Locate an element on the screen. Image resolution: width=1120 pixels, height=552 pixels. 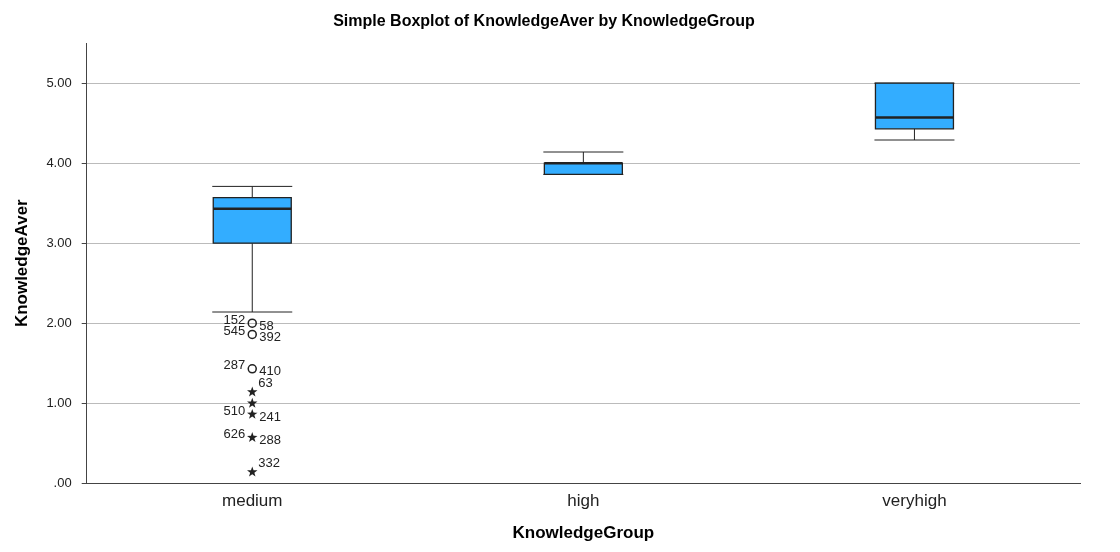
annotation: 626 is located at coordinates (234, 434).